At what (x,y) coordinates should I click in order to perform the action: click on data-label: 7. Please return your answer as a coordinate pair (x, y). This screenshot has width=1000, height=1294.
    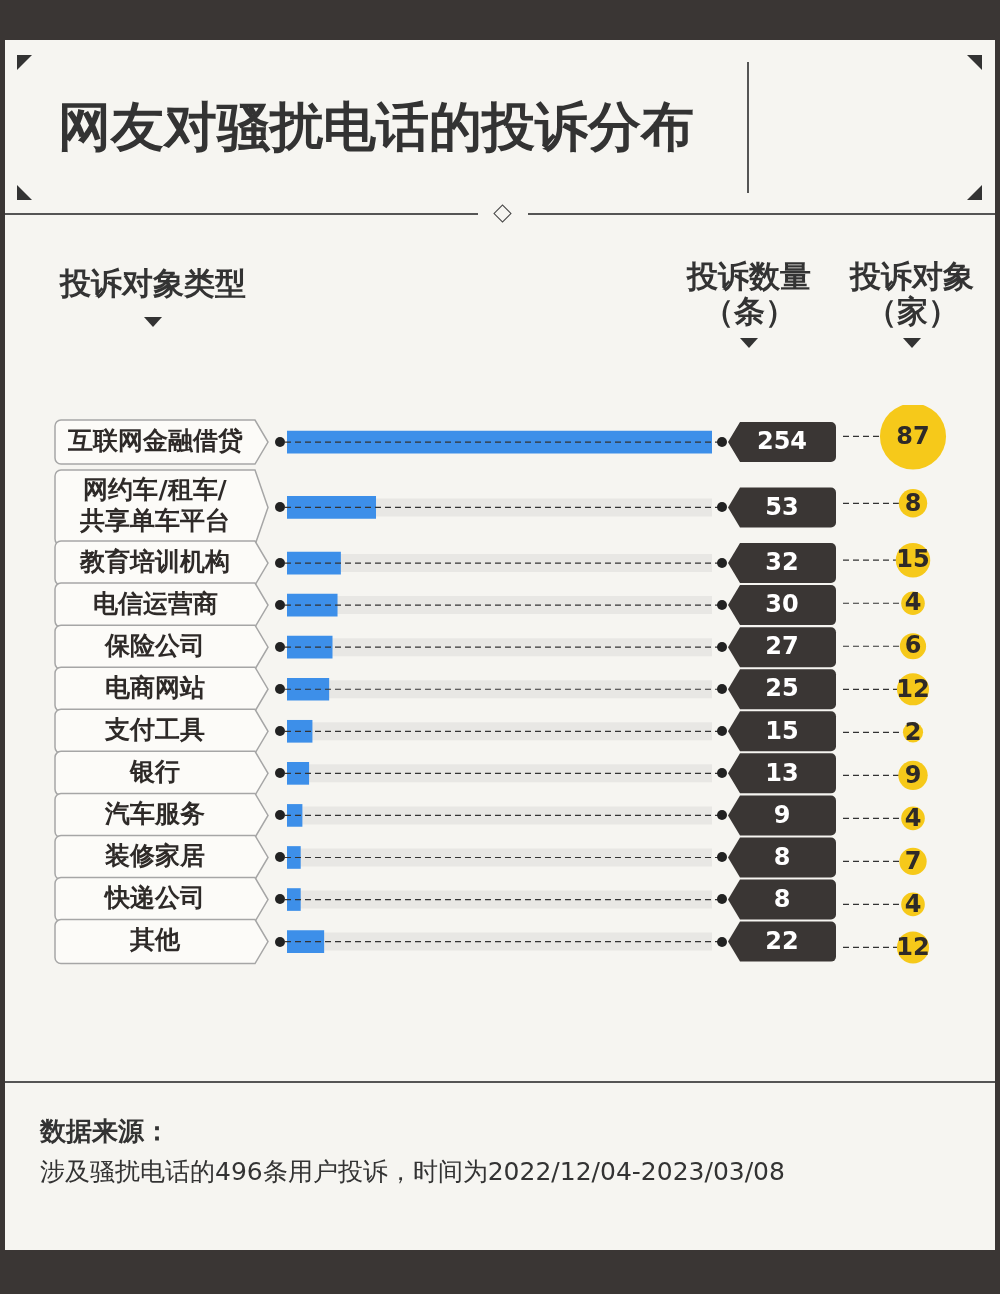
    Looking at the image, I should click on (913, 860).